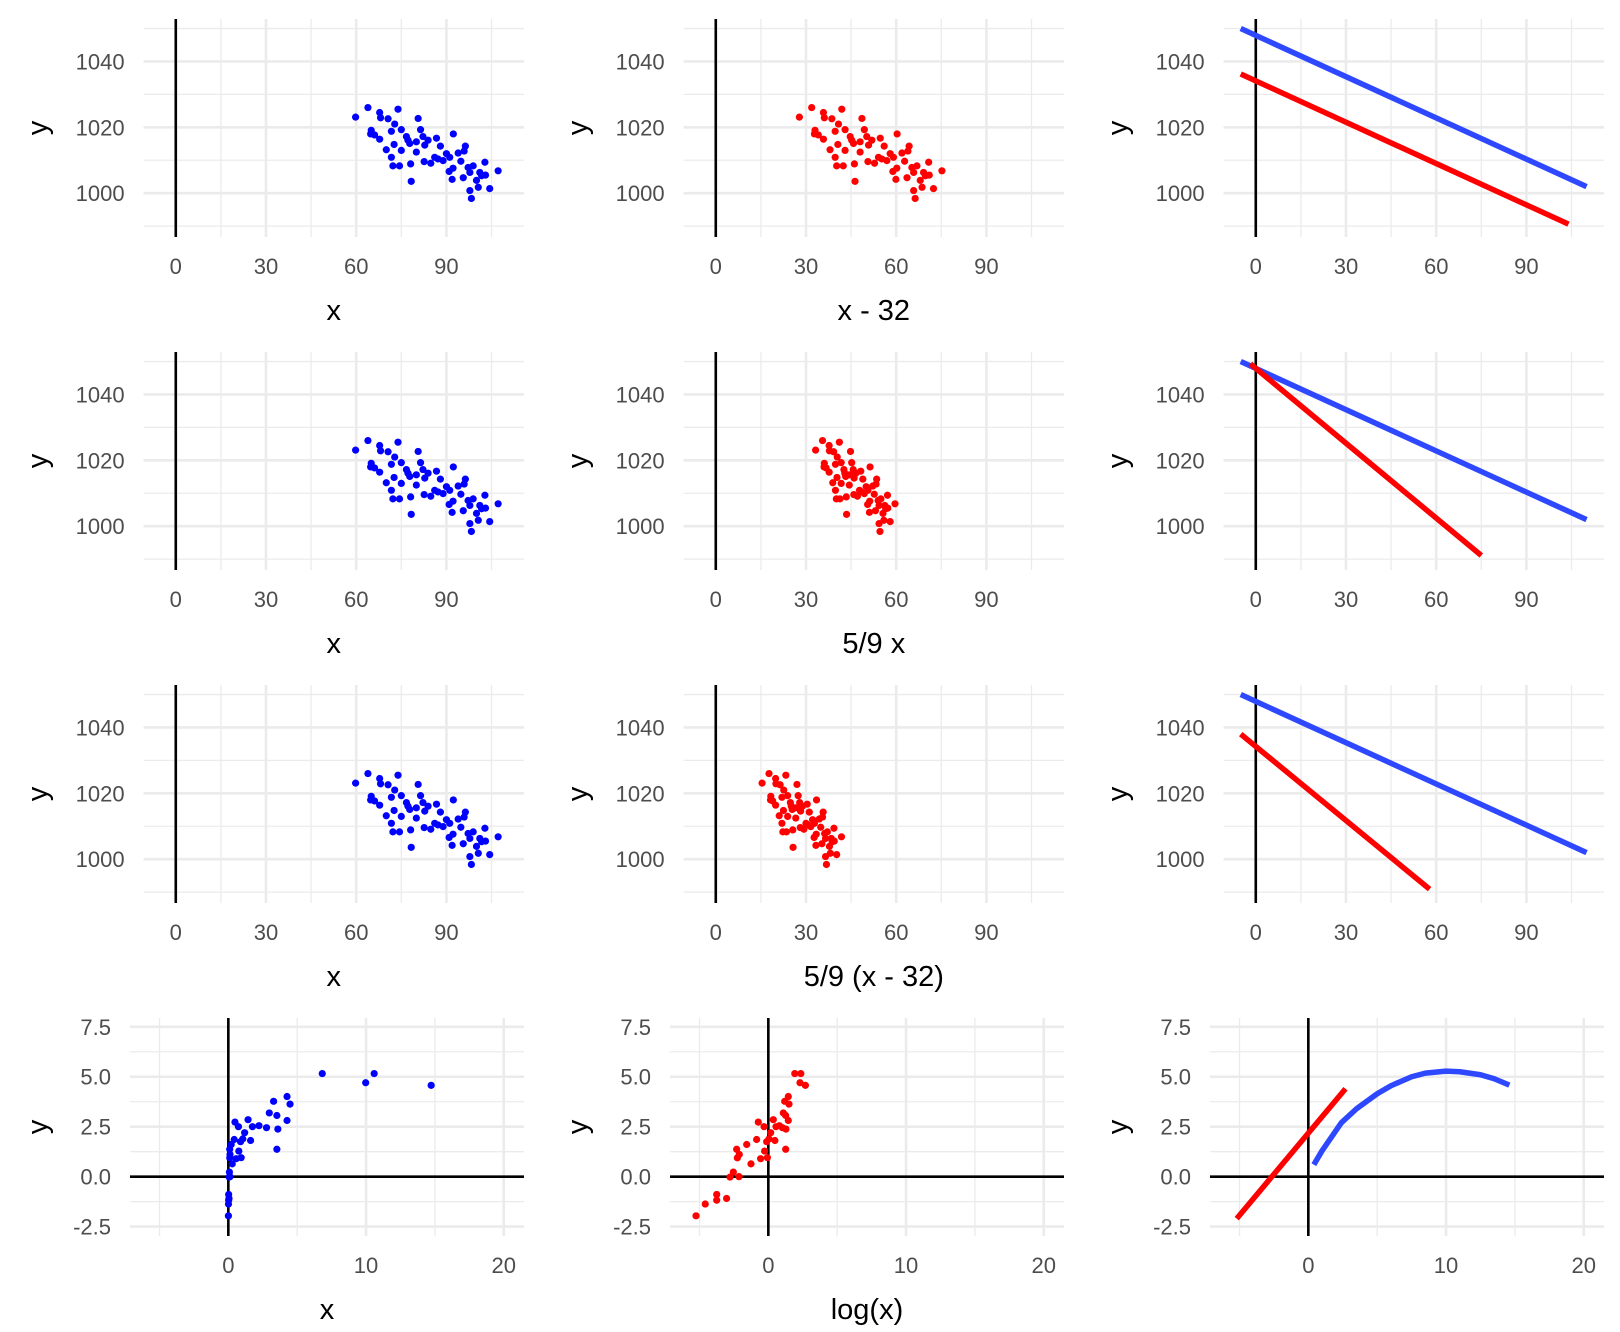 The width and height of the screenshot is (1620, 1332). I want to click on x-tick-label: 20, so click(504, 1265).